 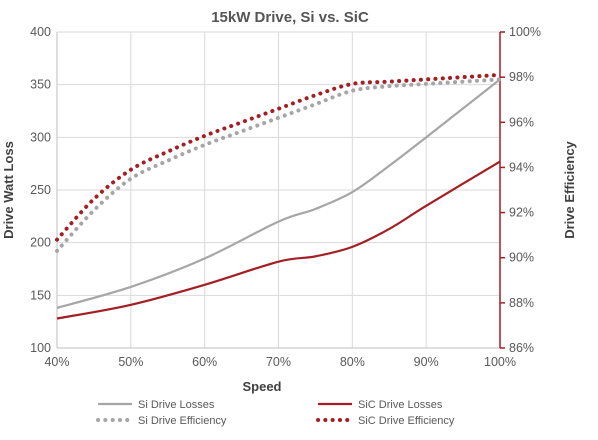 I want to click on y2-tick-label: 94%, so click(x=521, y=167).